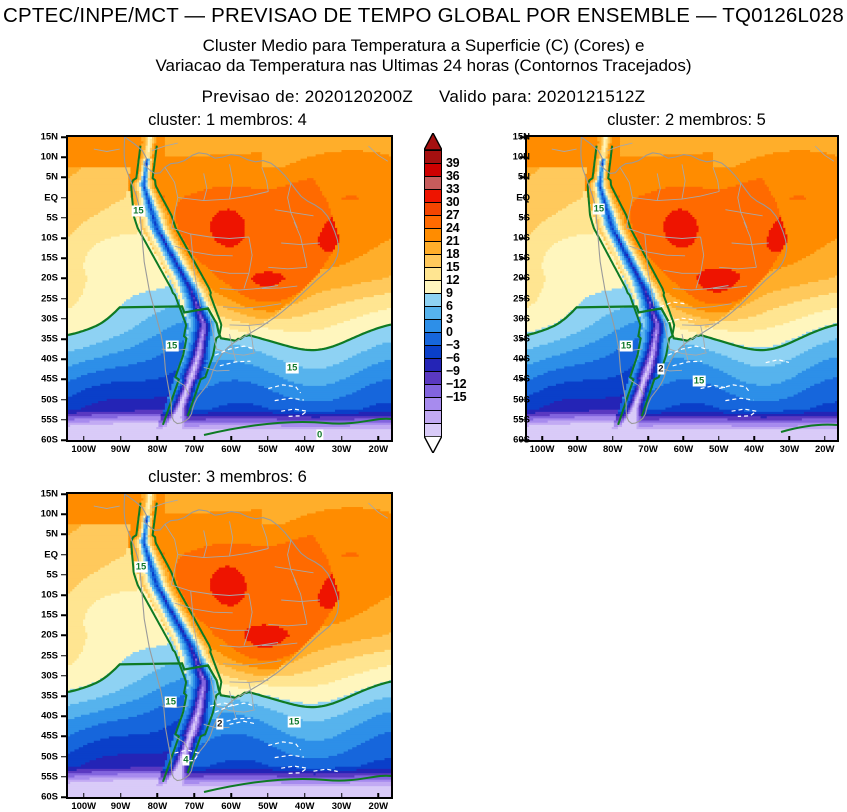 The image size is (847, 812). Describe the element at coordinates (449, 293) in the screenshot. I see `colorbar-tick-label: 9` at that location.